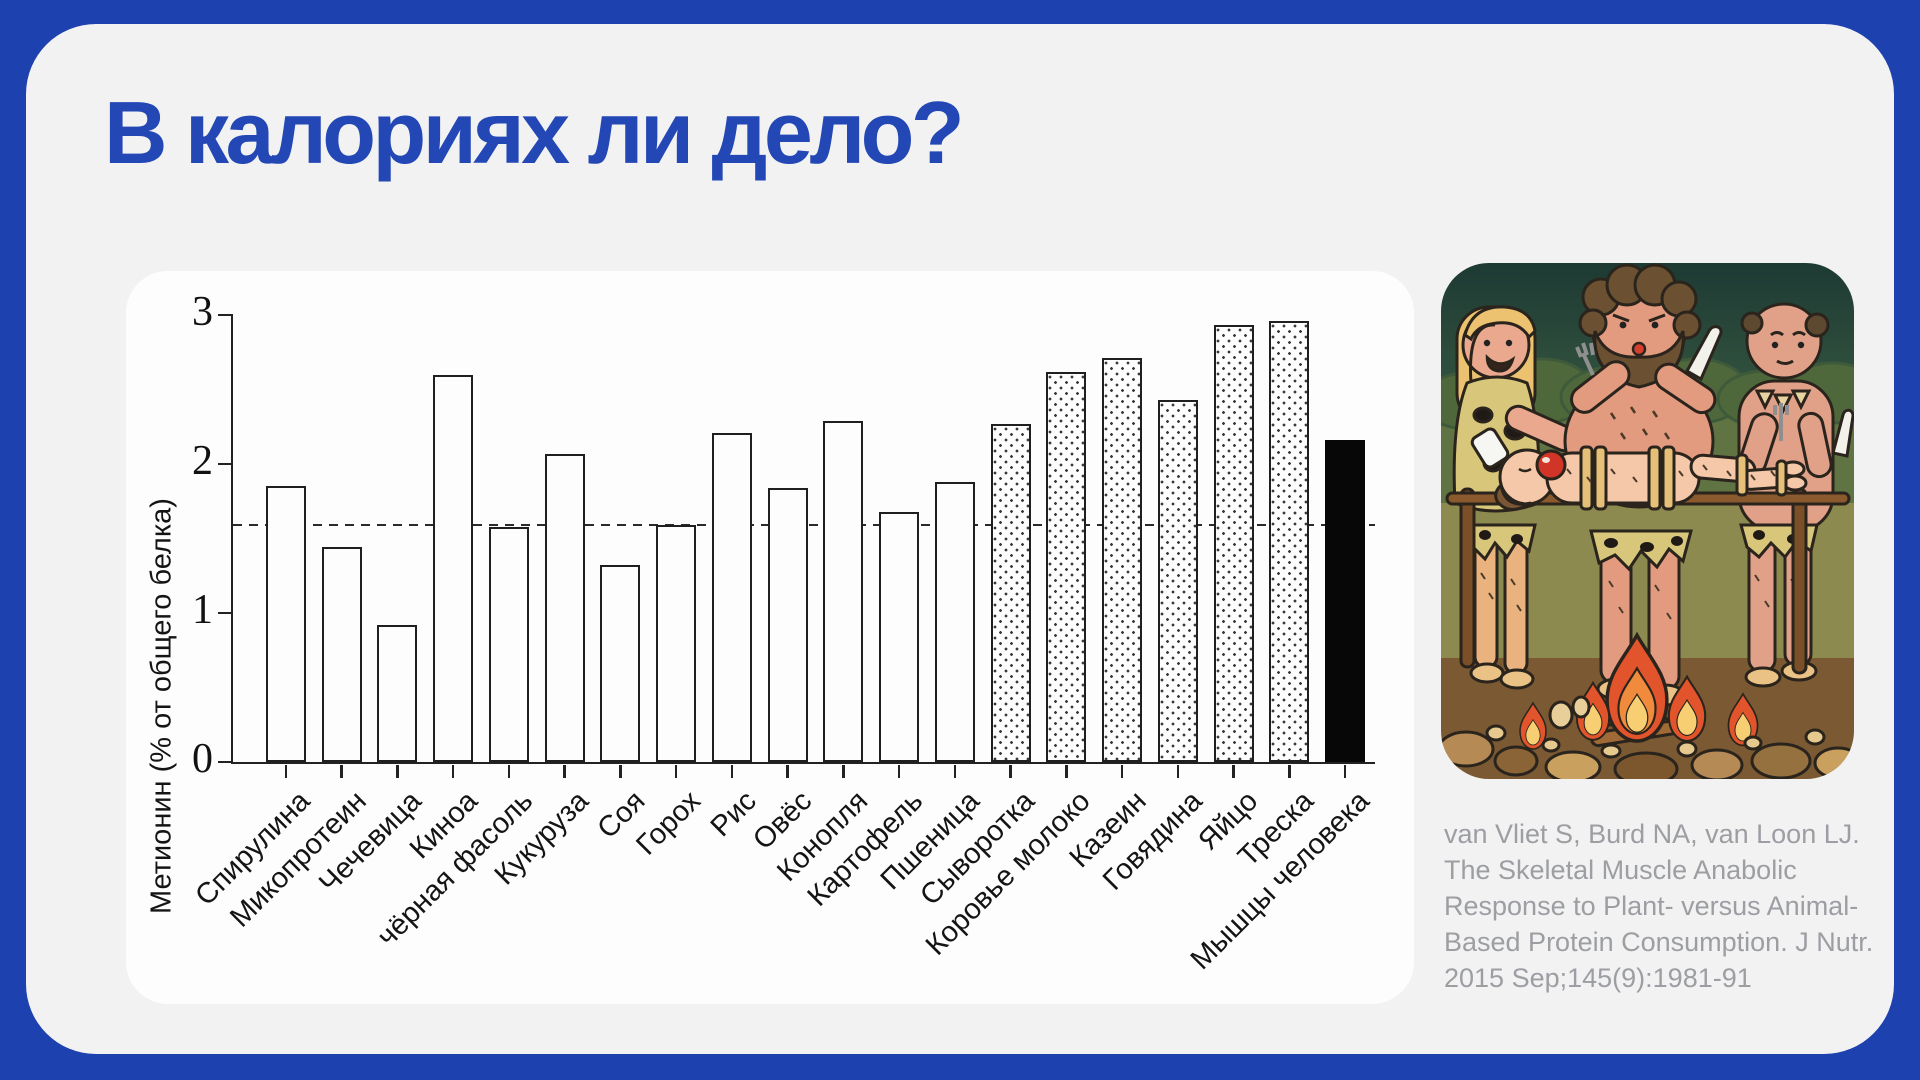  Describe the element at coordinates (286, 771) in the screenshot. I see `x-axis-tick-Спирулина` at that location.